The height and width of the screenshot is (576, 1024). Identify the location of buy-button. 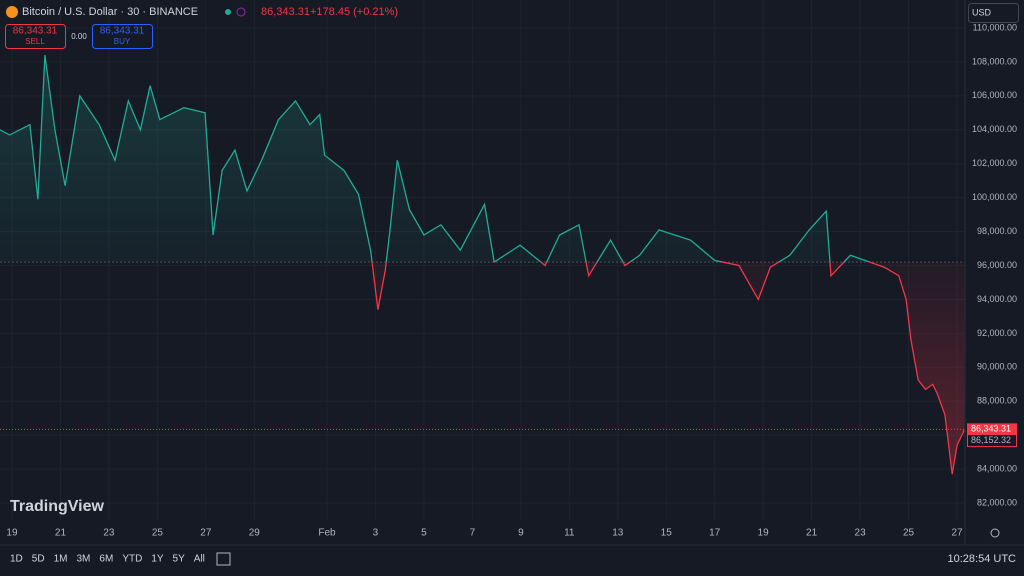
(122, 36).